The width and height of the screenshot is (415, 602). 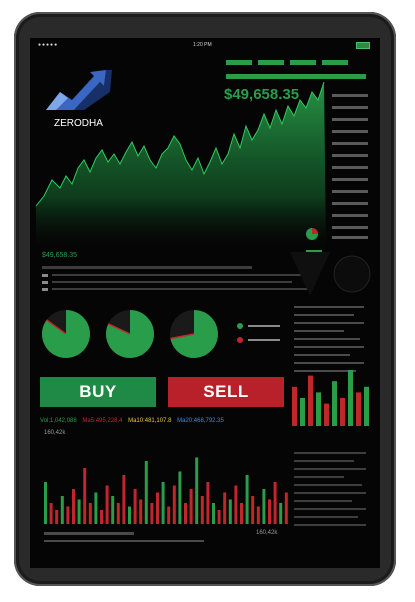 I want to click on battery-icon, so click(x=363, y=45).